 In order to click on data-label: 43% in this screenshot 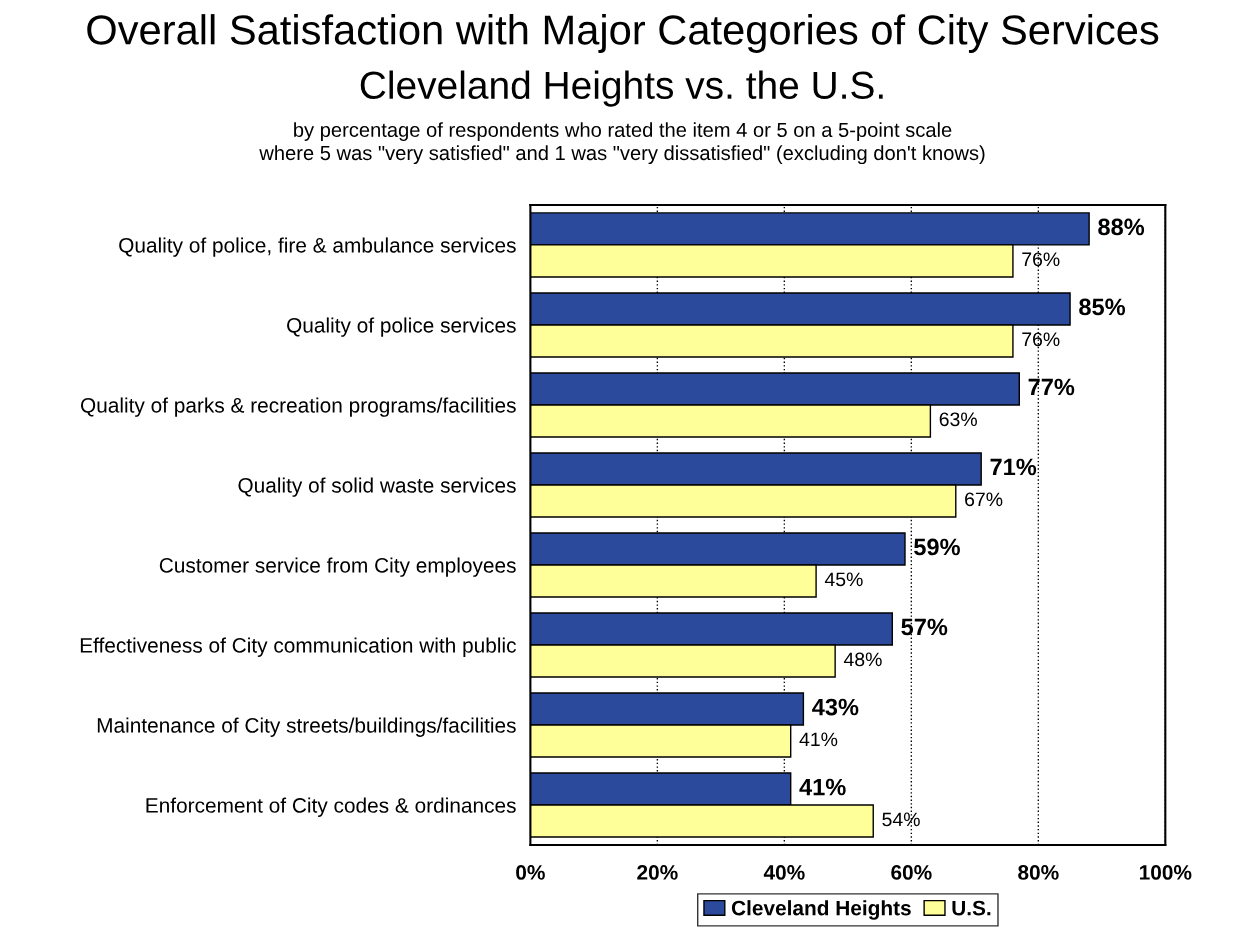, I will do `click(835, 707)`.